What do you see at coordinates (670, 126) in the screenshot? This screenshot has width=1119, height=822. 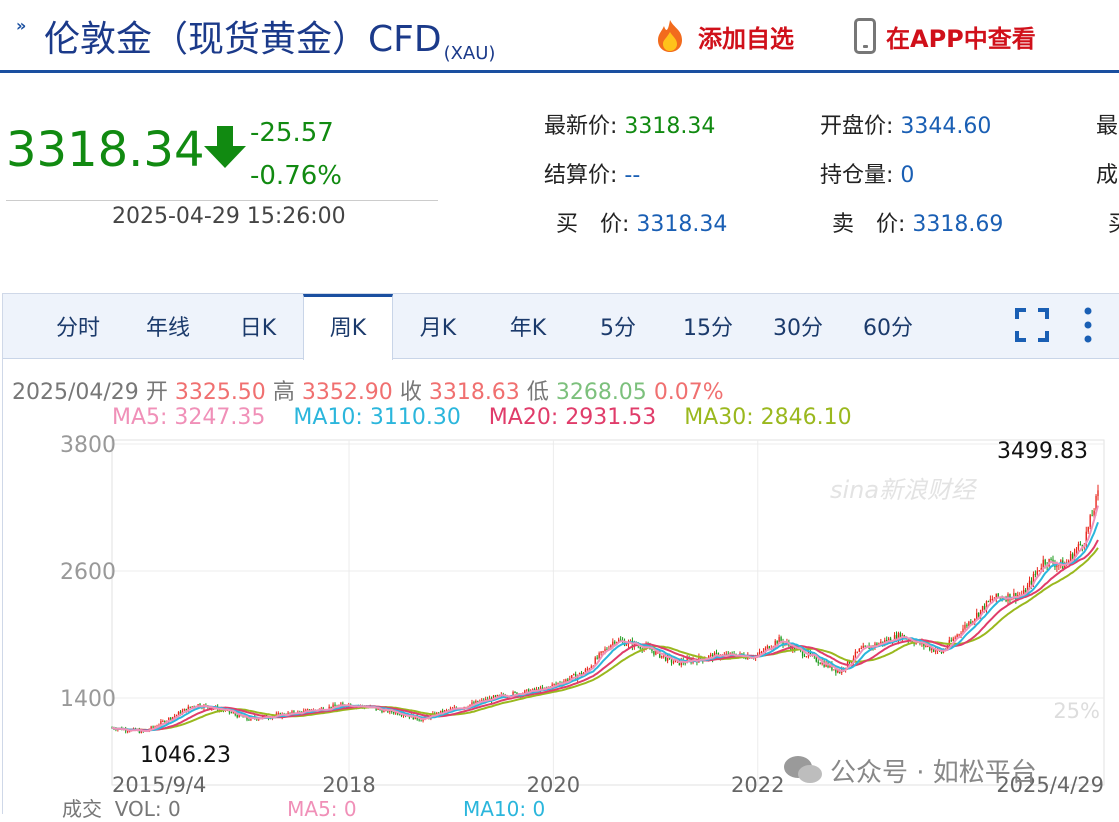 I see `latest-value: 3318.34` at bounding box center [670, 126].